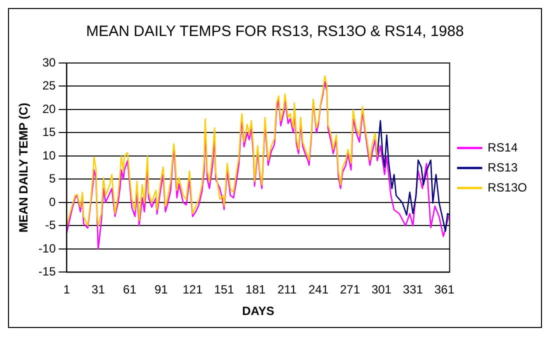  What do you see at coordinates (503, 167) in the screenshot?
I see `legend-label: RS13` at bounding box center [503, 167].